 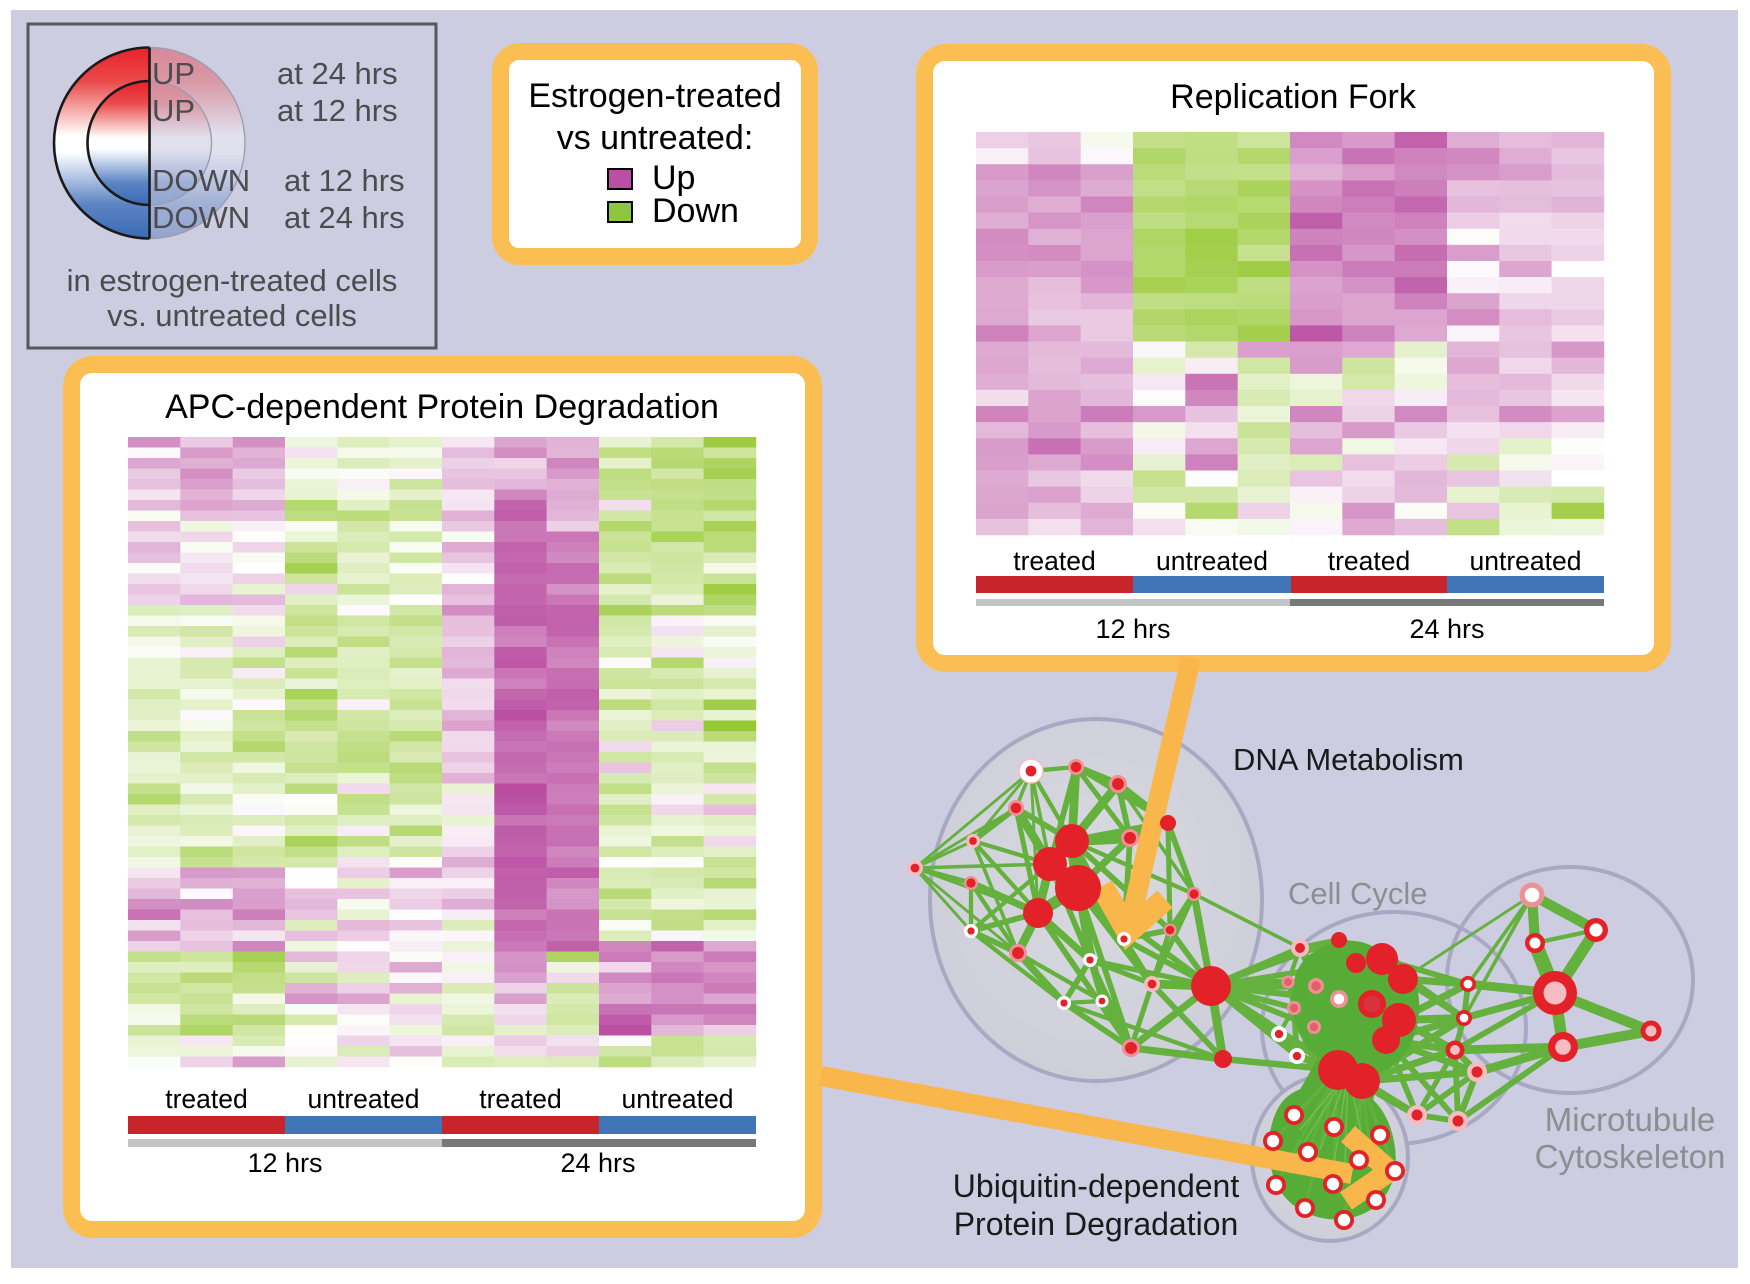 I want to click on svg-text: Replication Fork, so click(x=1293, y=97).